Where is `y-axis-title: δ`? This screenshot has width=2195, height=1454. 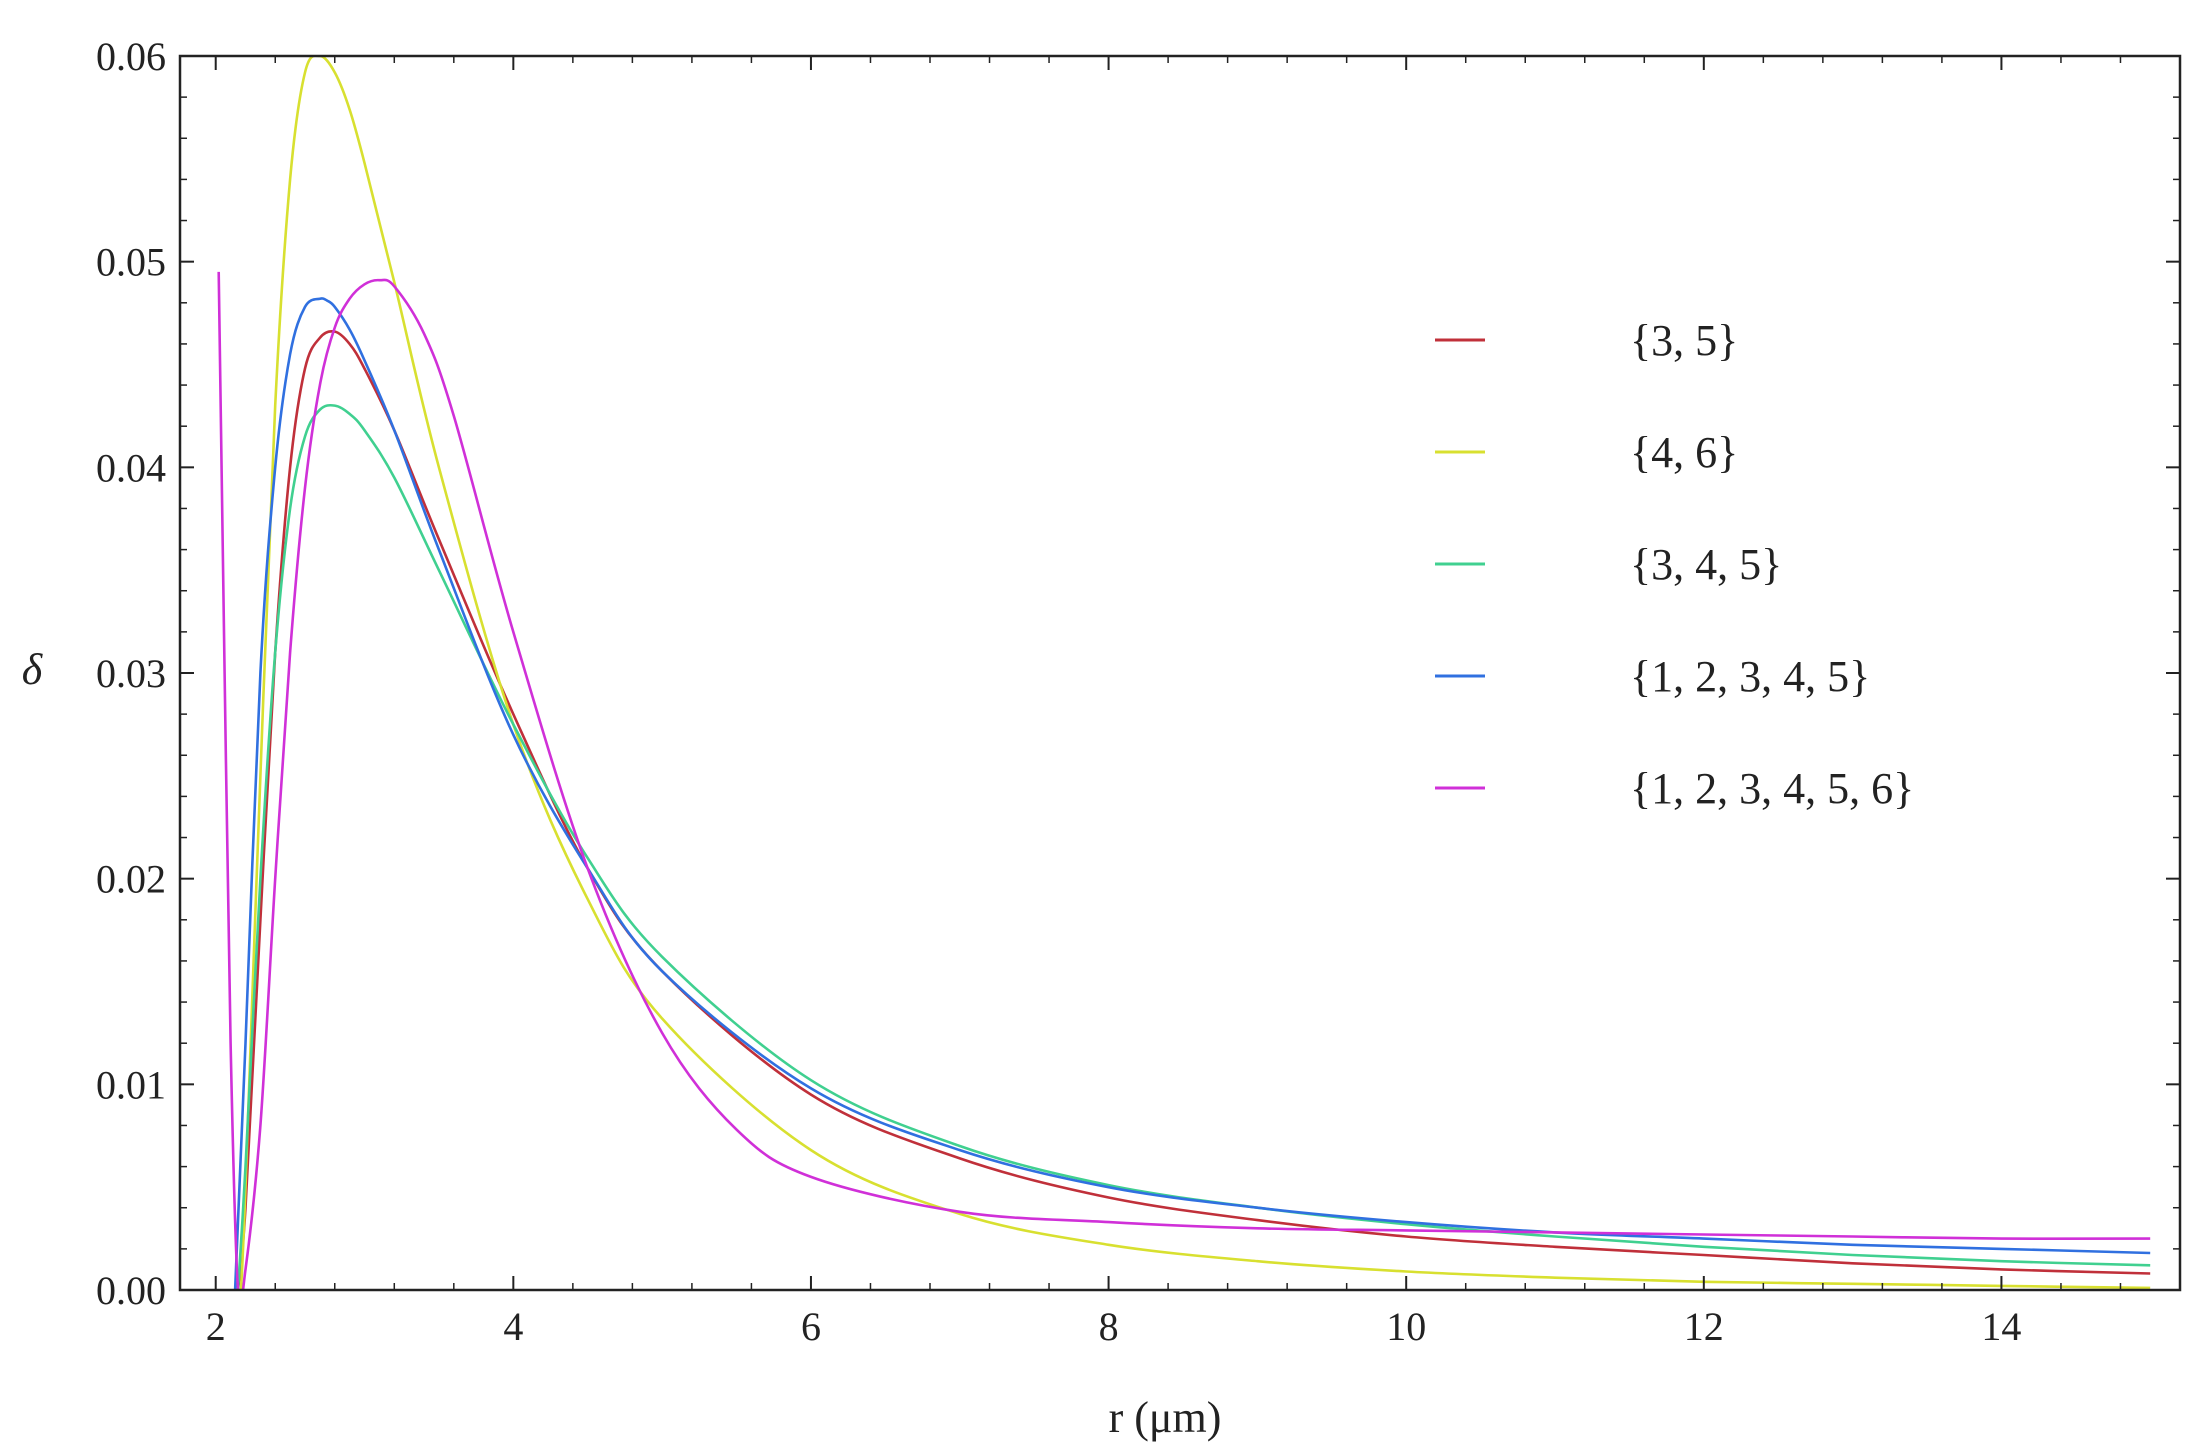
y-axis-title: δ is located at coordinates (33, 669).